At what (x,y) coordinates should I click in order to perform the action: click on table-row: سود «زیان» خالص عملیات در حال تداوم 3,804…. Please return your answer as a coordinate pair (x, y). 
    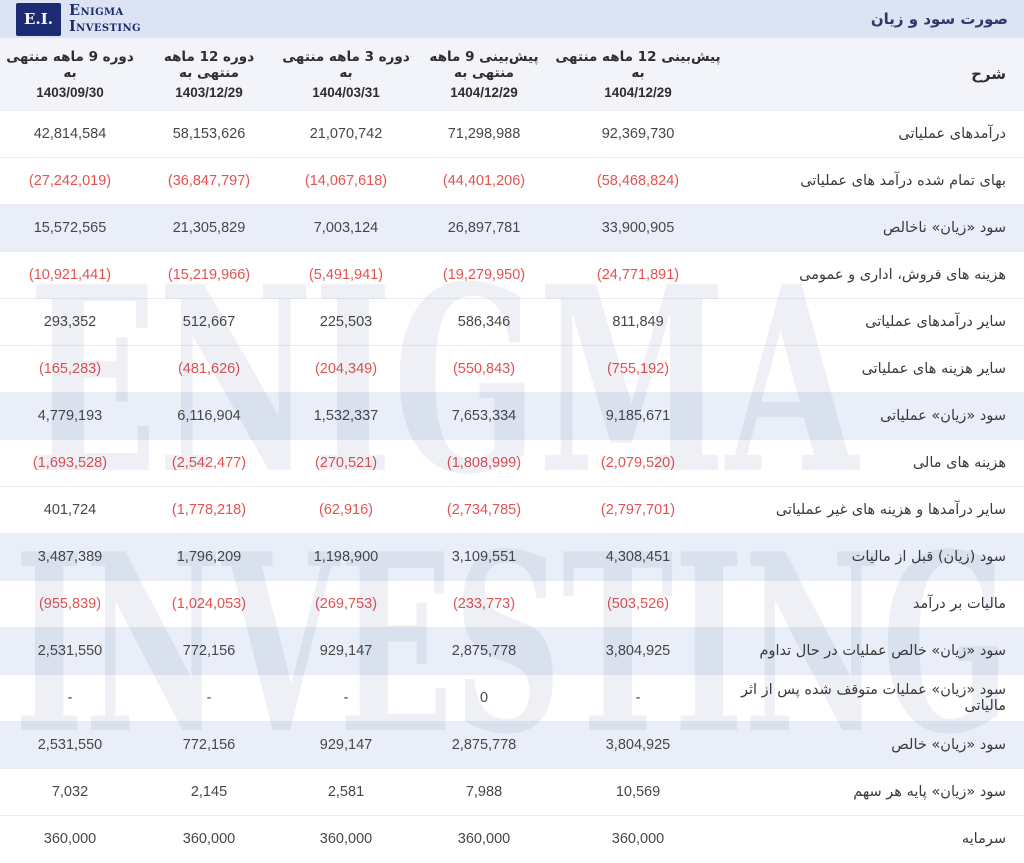
    Looking at the image, I should click on (512, 651).